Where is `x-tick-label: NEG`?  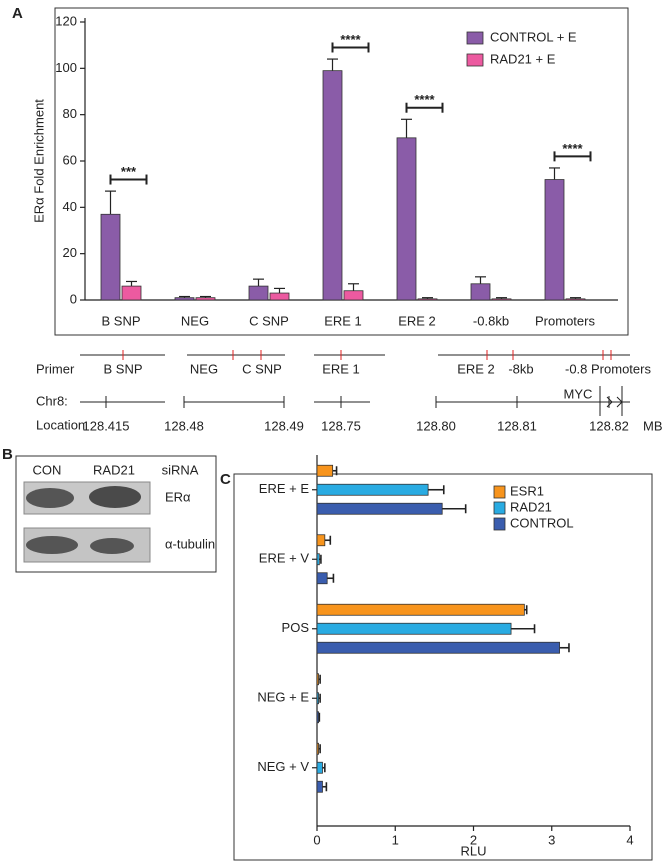 x-tick-label: NEG is located at coordinates (195, 320).